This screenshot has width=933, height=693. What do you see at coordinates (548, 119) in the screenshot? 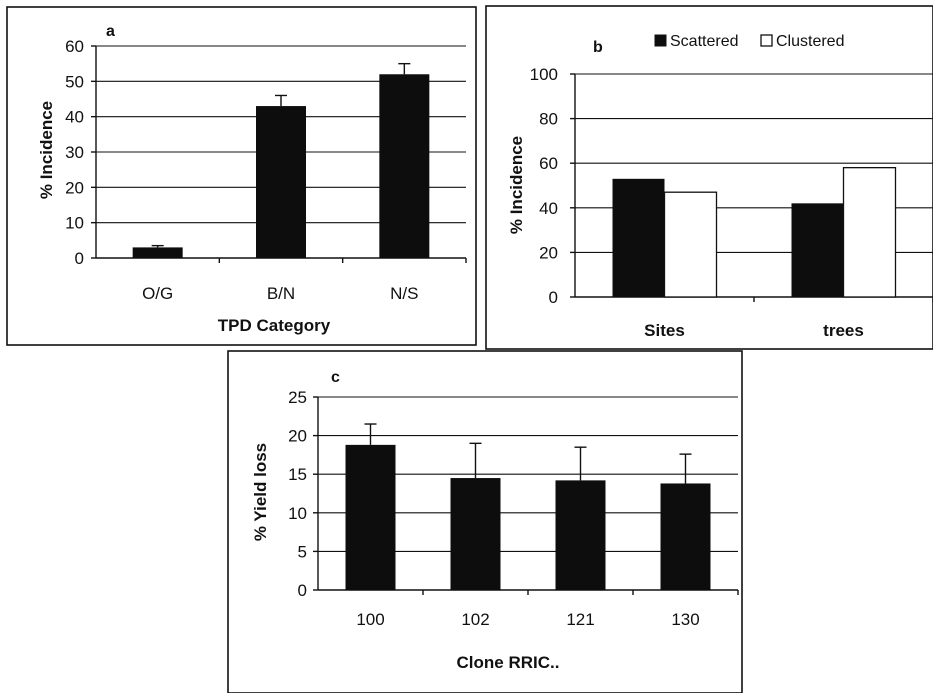
I see `panel-b-y-tick-label: 80` at bounding box center [548, 119].